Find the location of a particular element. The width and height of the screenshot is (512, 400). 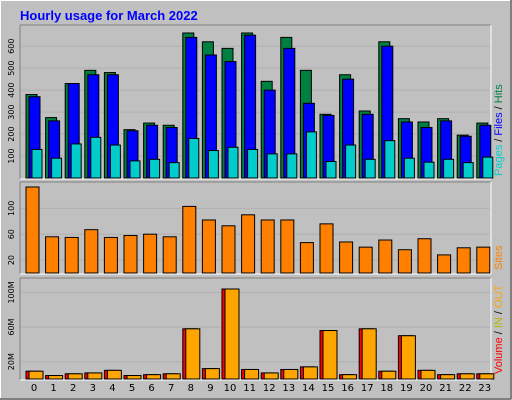

panel-0-y-tick-label: 100 is located at coordinates (11, 155).